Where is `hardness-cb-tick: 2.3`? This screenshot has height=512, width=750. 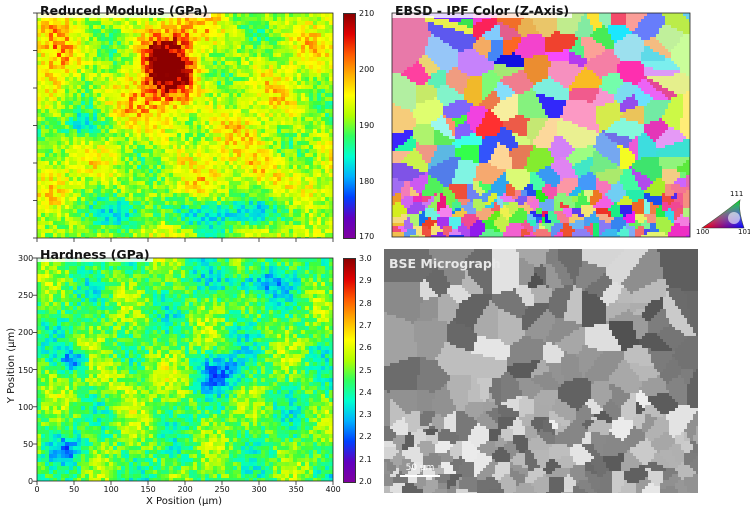
hardness-cb-tick: 2.3 is located at coordinates (365, 414).